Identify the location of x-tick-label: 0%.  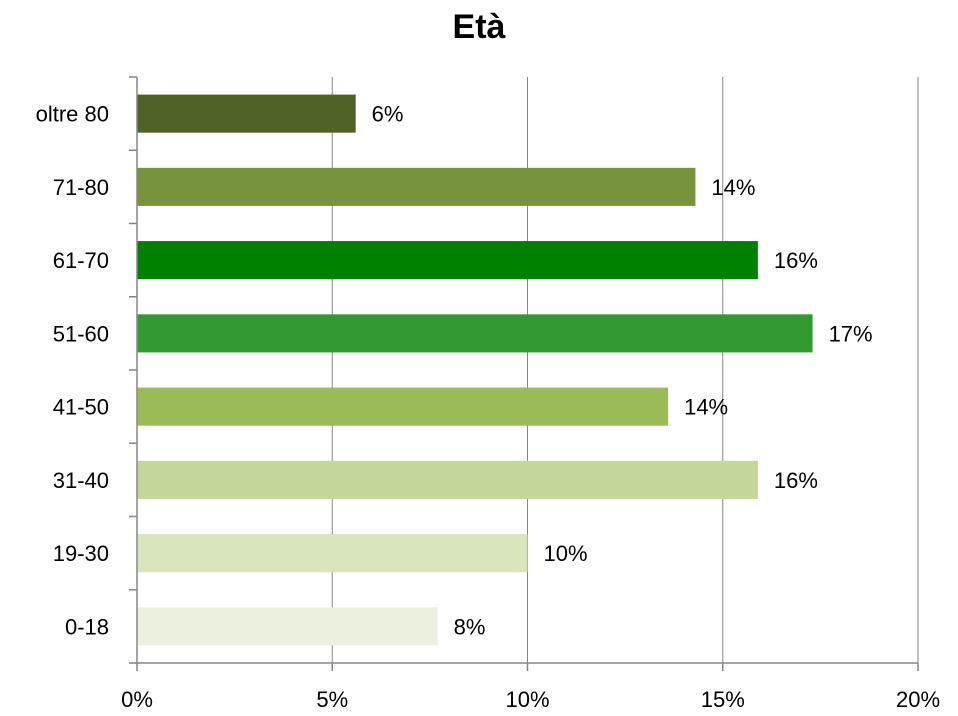
(137, 699).